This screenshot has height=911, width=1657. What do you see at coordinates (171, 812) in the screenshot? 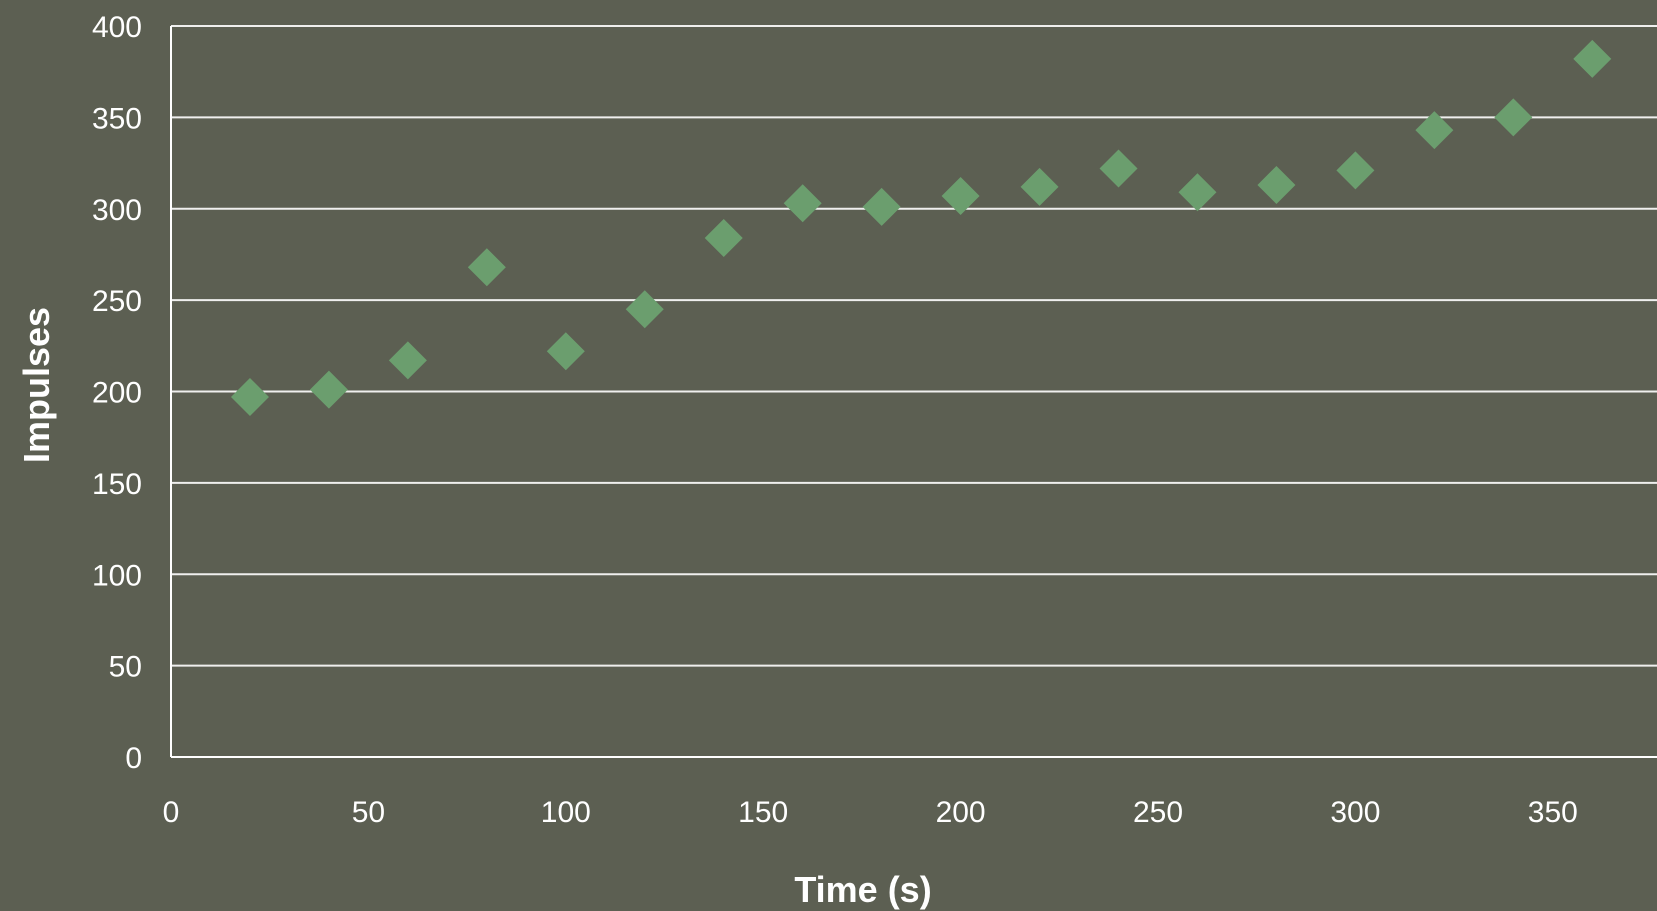
I see `x-tick-label: 0` at bounding box center [171, 812].